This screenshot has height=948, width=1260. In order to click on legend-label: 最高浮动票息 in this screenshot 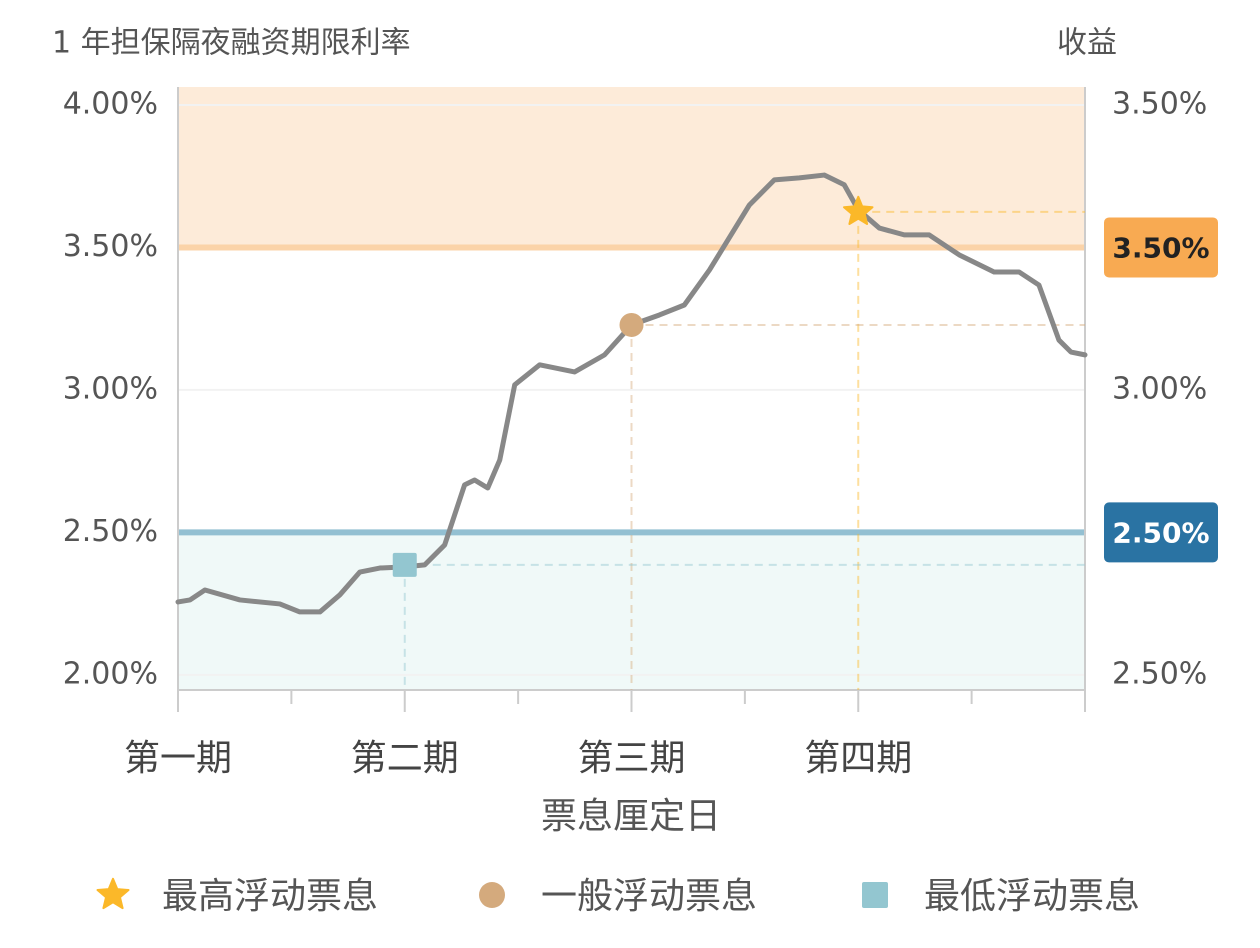, I will do `click(270, 896)`.